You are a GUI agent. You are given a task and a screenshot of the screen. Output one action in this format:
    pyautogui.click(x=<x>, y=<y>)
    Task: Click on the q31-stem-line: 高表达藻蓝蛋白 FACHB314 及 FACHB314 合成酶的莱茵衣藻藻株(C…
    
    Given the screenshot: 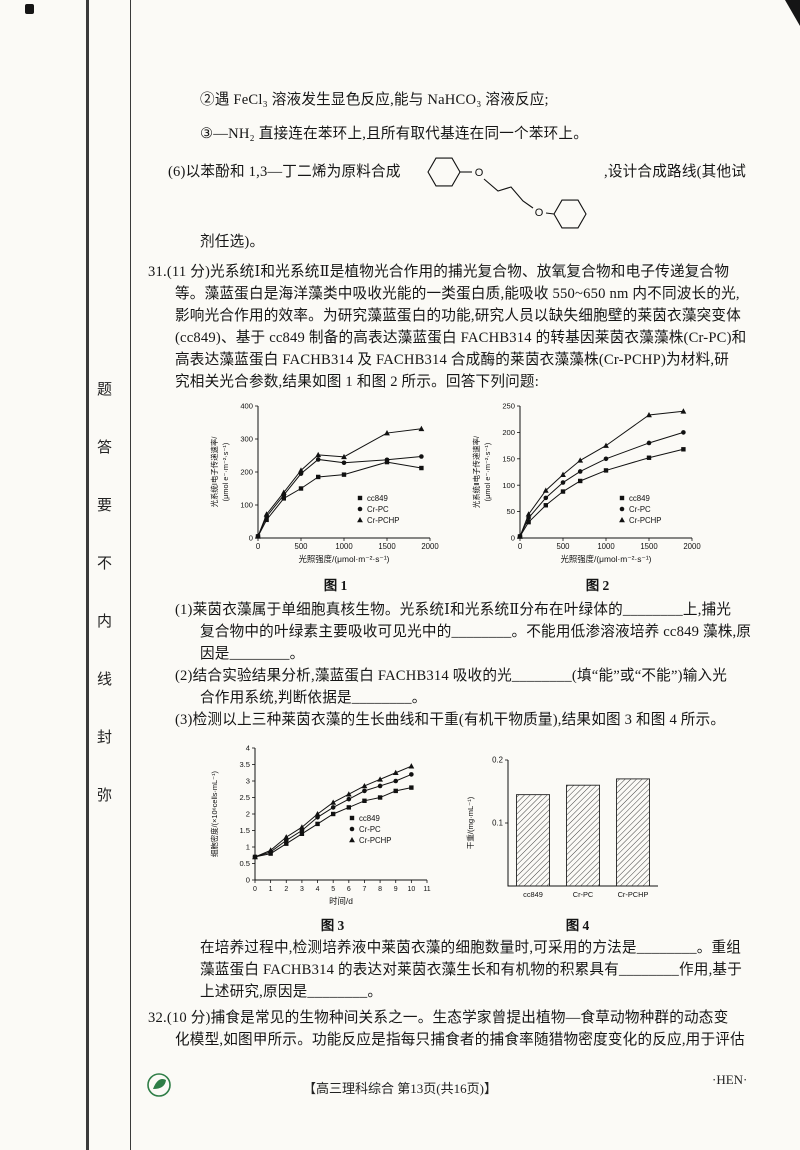 What is the action you would take?
    pyautogui.click(x=452, y=360)
    